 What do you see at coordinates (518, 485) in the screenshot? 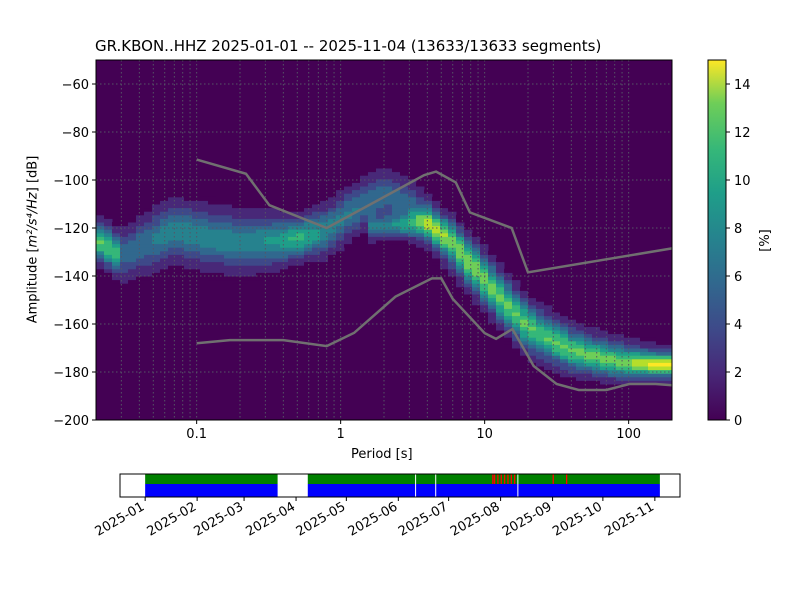
I see `data-gap-marker` at bounding box center [518, 485].